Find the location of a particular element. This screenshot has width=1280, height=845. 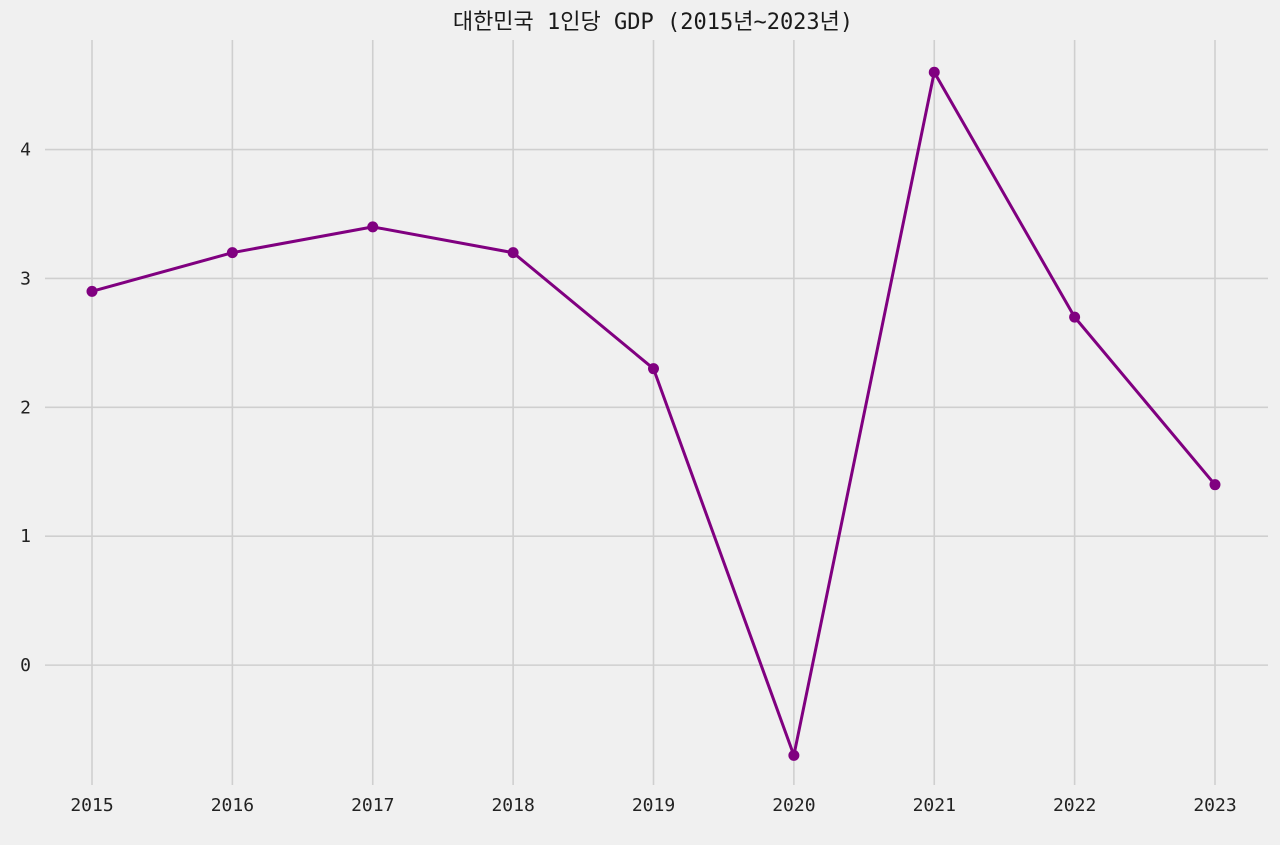

y-tick-label: 1 is located at coordinates (25, 536).